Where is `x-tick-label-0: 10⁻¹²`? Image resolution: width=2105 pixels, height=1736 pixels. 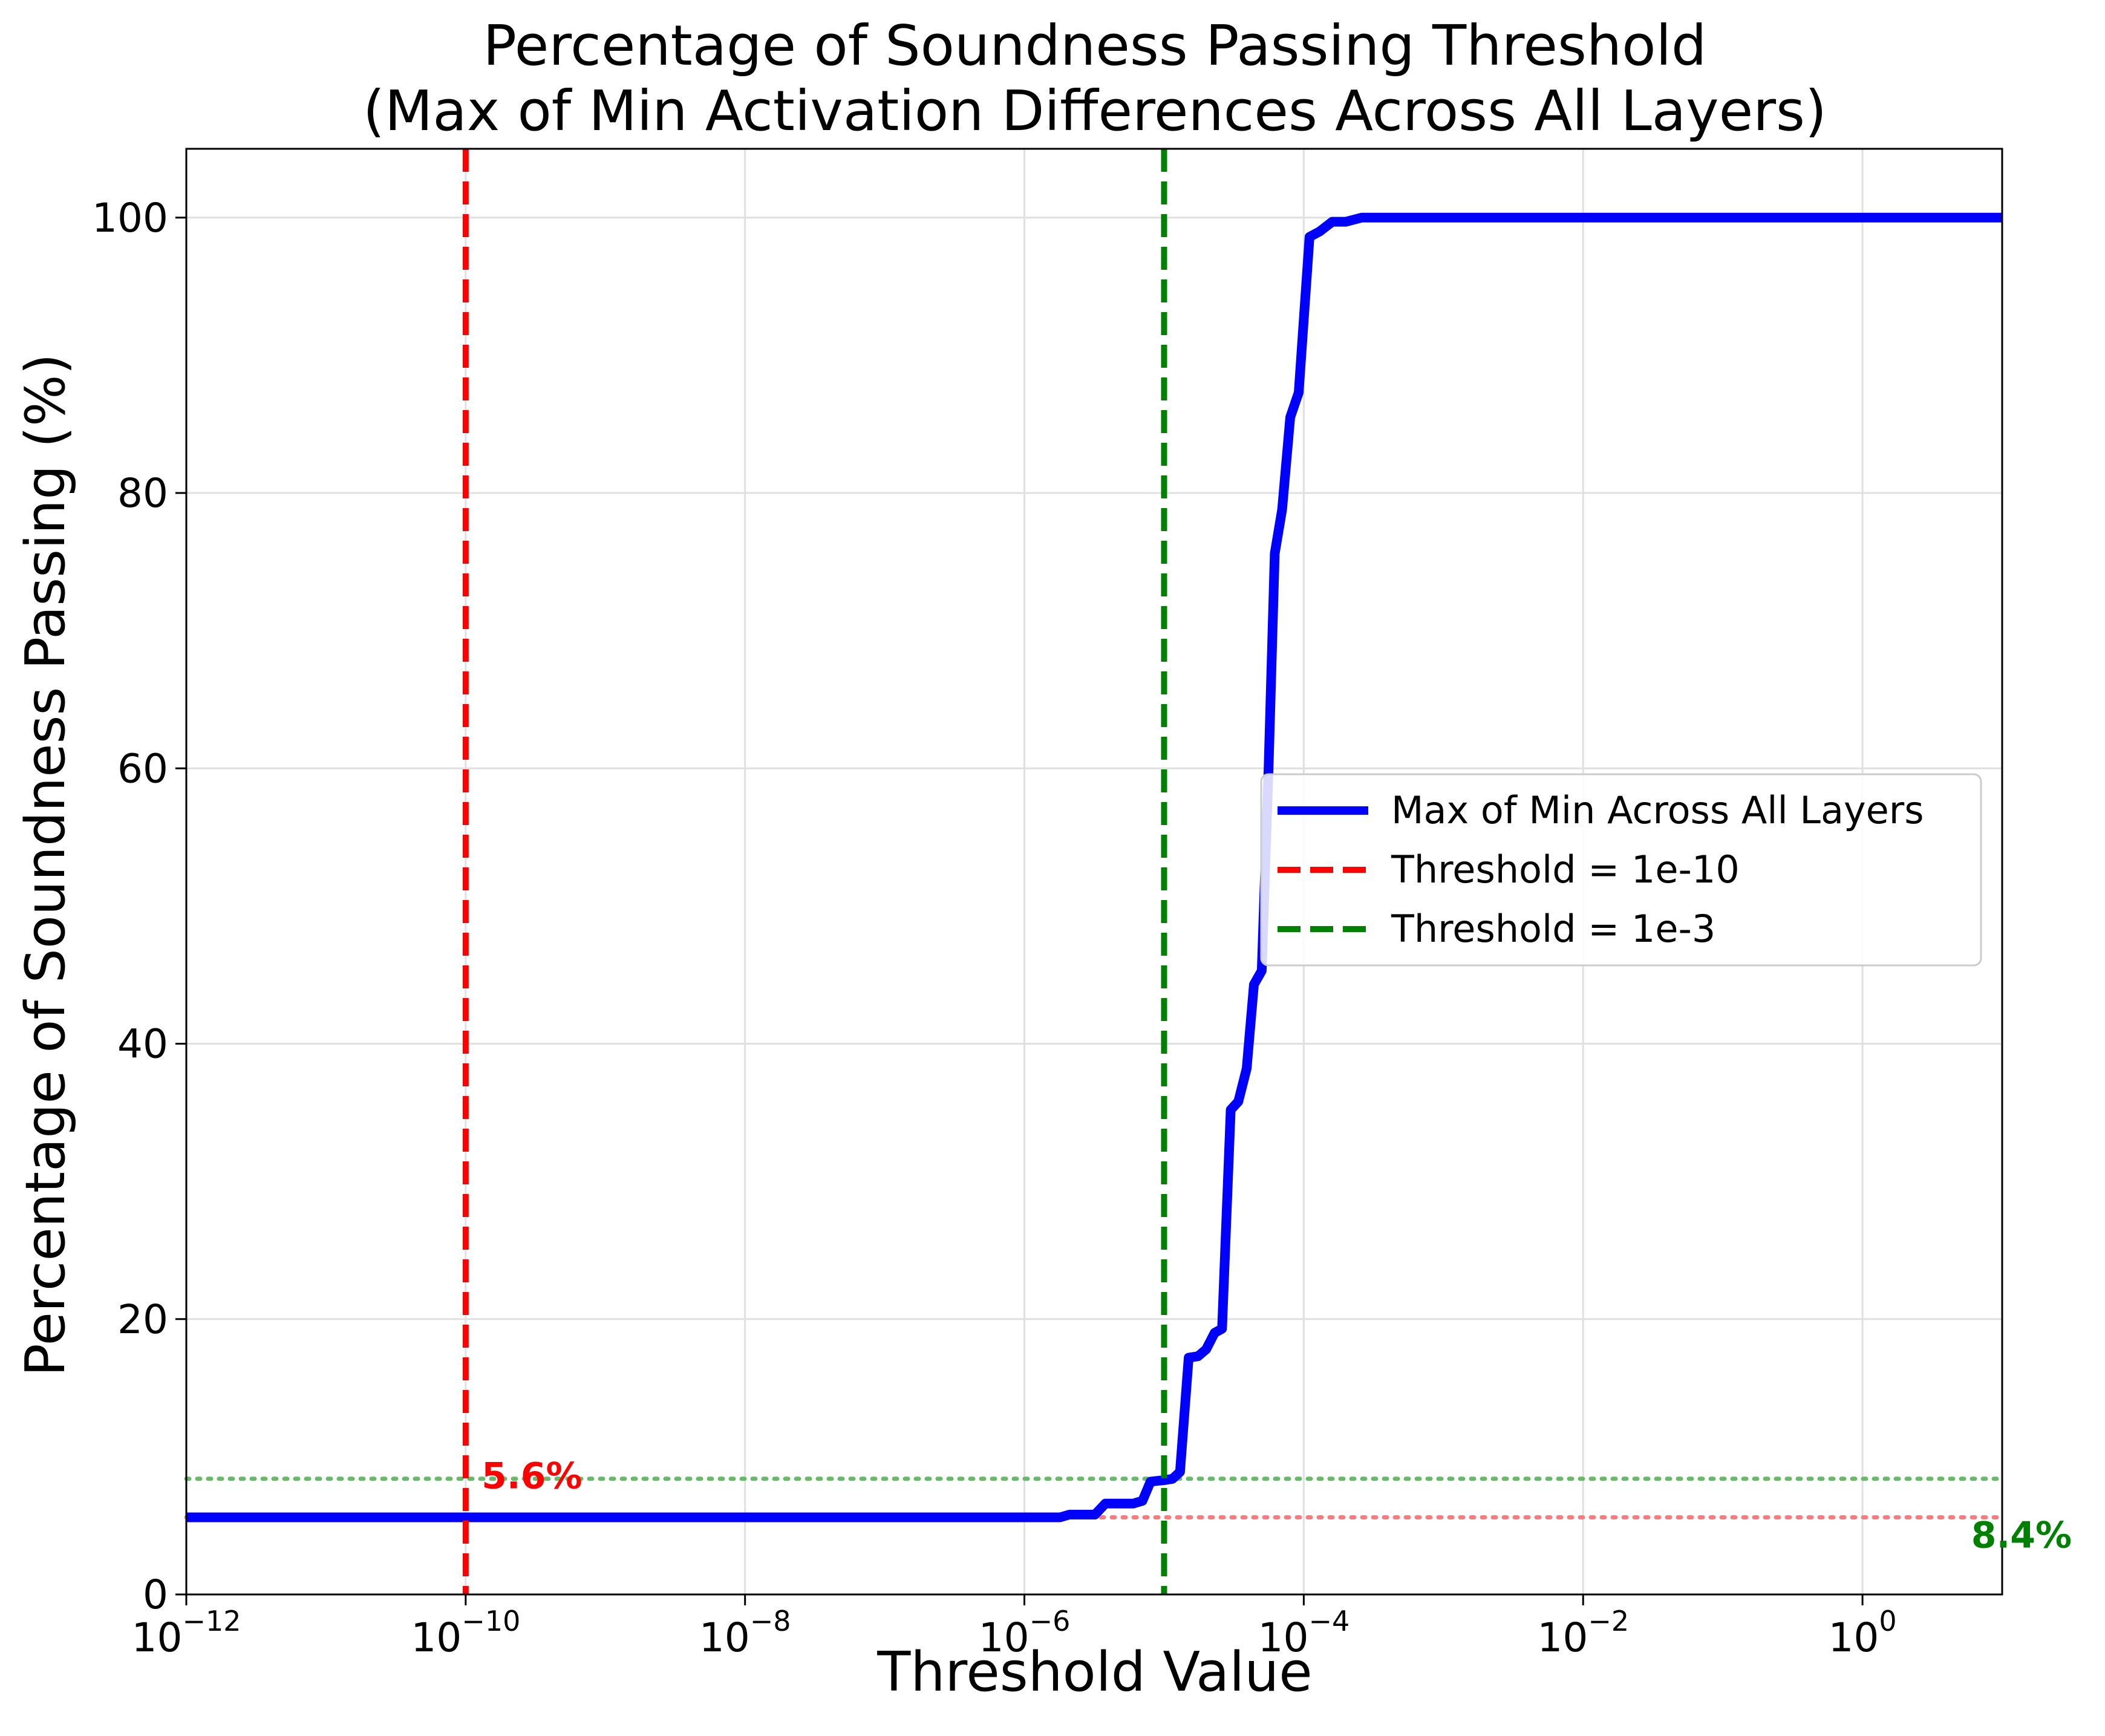
x-tick-label-0: 10⁻¹² is located at coordinates (186, 1633).